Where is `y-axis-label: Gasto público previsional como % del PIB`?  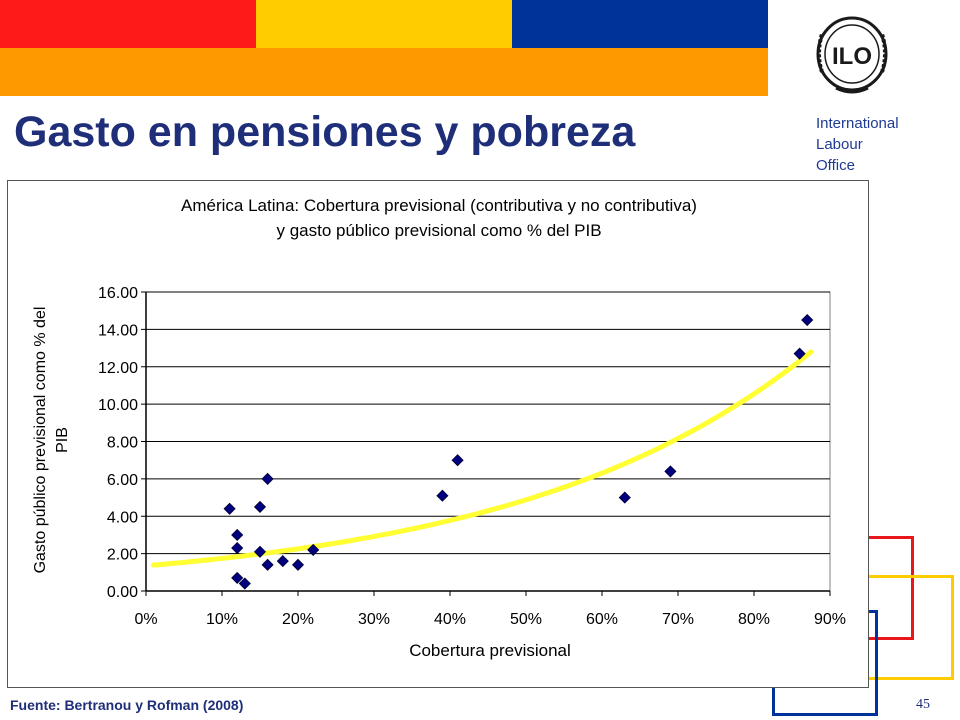
y-axis-label: Gasto público previsional como % del PIB is located at coordinates (52, 440).